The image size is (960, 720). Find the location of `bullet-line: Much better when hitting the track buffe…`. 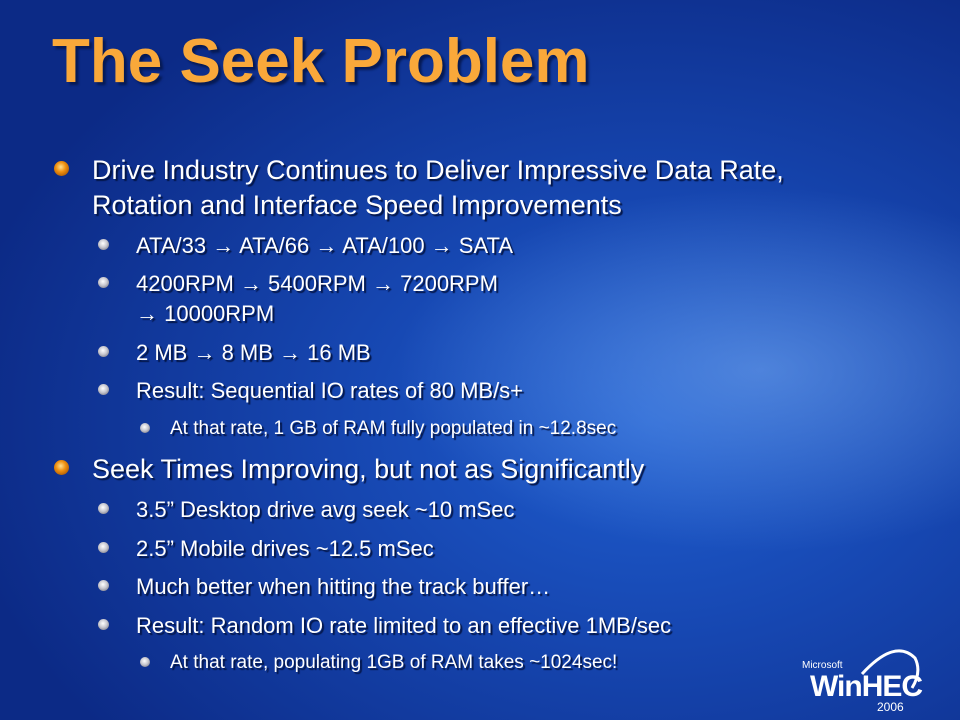

bullet-line: Much better when hitting the track buffe… is located at coordinates (343, 586).